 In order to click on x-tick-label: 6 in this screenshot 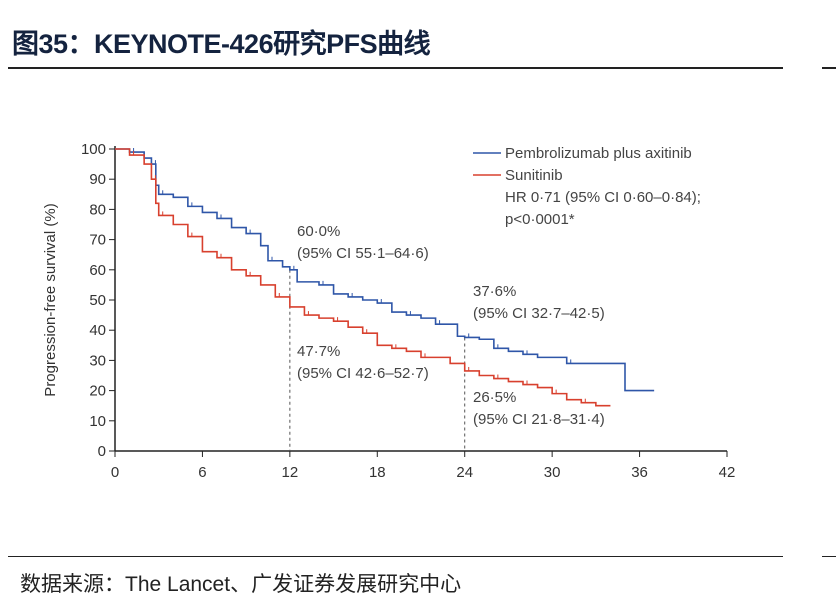, I will do `click(202, 472)`.